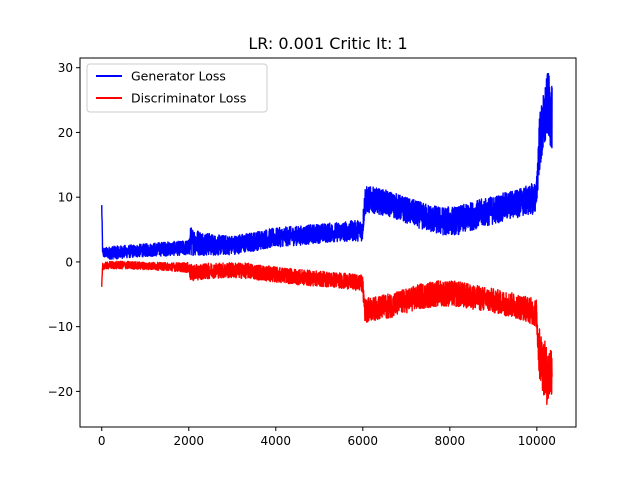  I want to click on x-tick-label: 2000, so click(188, 441).